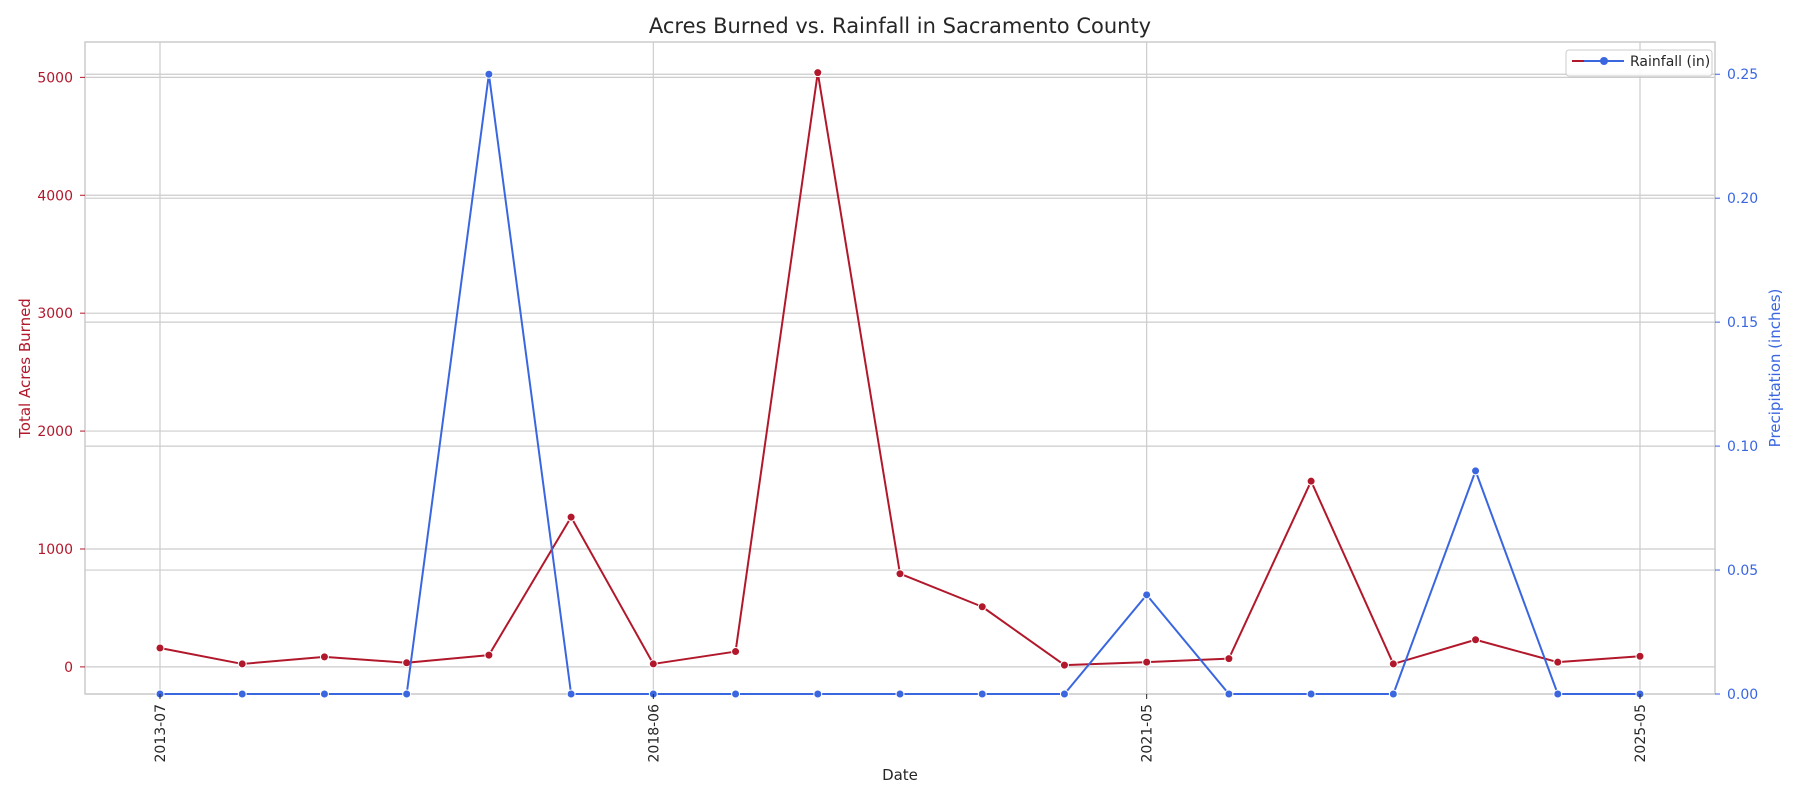  Describe the element at coordinates (1742, 199) in the screenshot. I see `y-tick-label-right: 0.20` at that location.